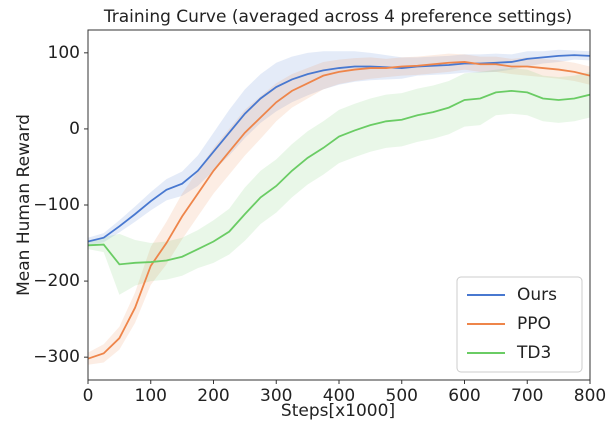  Describe the element at coordinates (24, 205) in the screenshot. I see `y-axis-label: Mean Human Reward` at that location.